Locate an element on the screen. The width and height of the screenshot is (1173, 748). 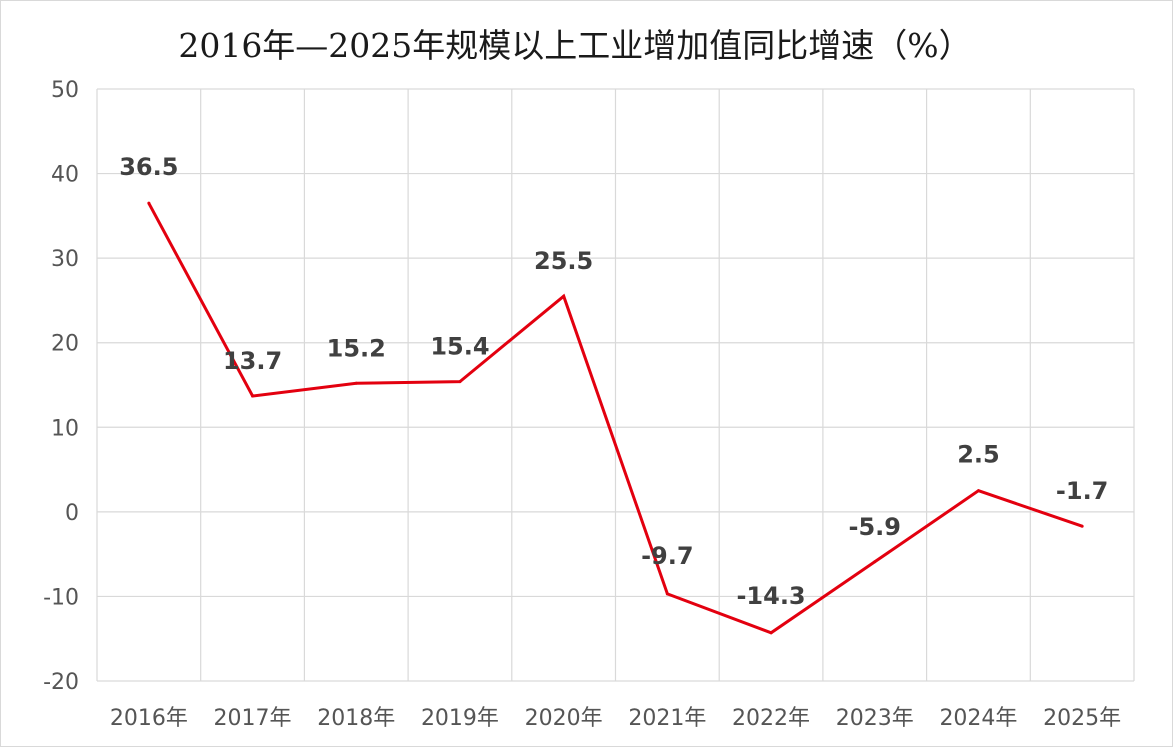
data-label: -14.3 is located at coordinates (770, 596).